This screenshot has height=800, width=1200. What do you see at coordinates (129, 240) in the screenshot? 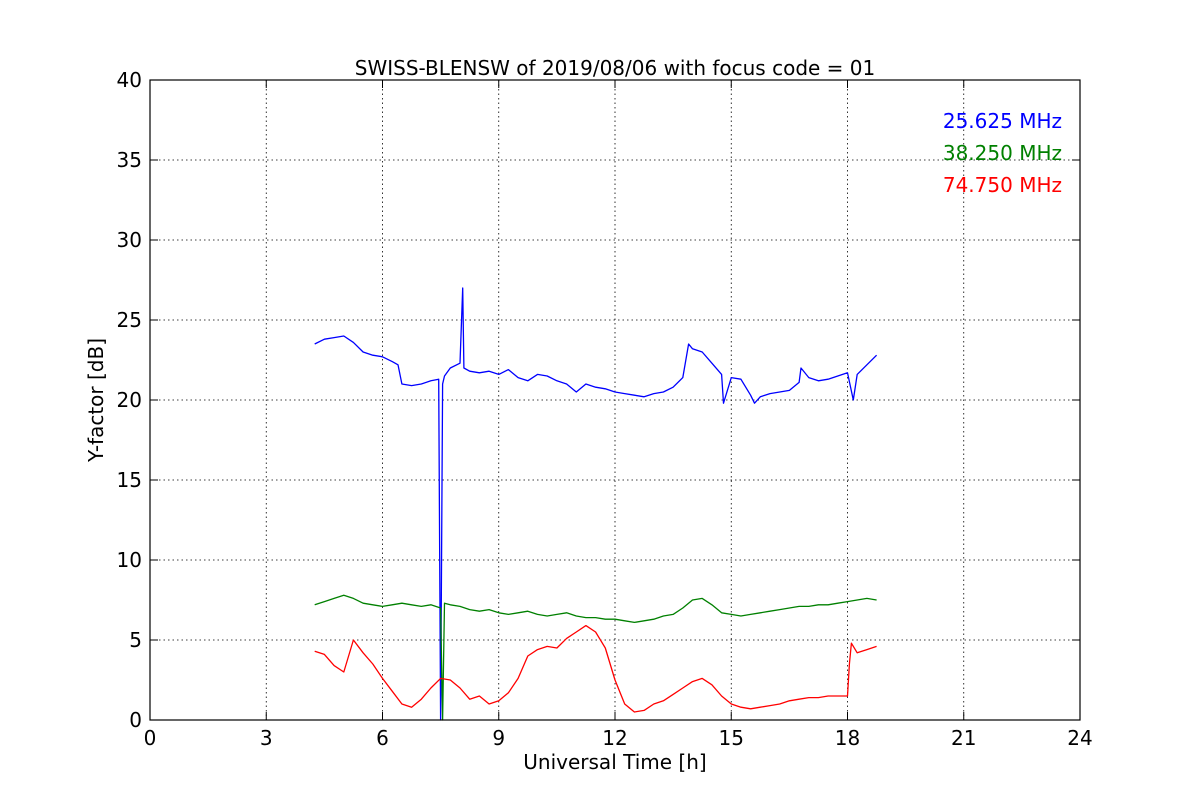
I see `y-tick-label: 30` at bounding box center [129, 240].